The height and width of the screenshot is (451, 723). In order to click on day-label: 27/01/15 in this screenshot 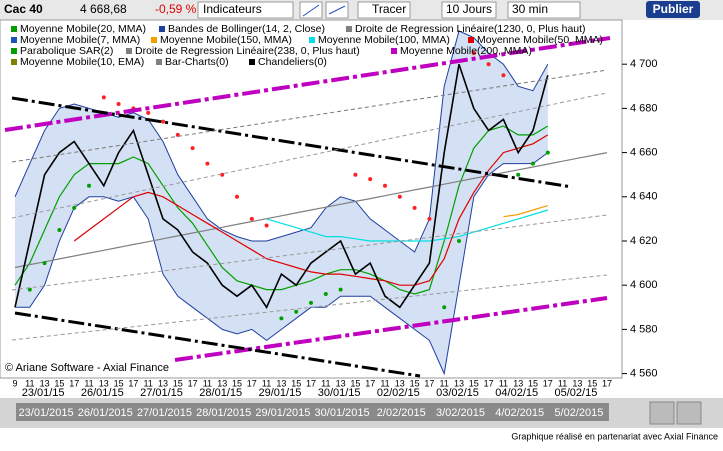, I will do `click(161, 393)`.